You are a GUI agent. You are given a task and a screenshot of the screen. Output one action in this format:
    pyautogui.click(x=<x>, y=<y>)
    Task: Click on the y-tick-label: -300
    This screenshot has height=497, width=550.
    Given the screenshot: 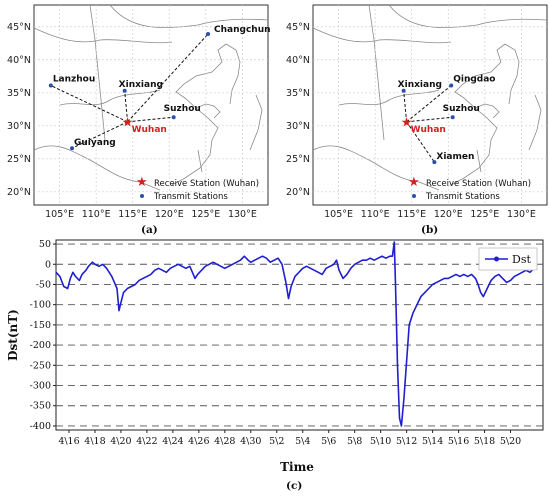 What is the action you would take?
    pyautogui.click(x=40, y=386)
    